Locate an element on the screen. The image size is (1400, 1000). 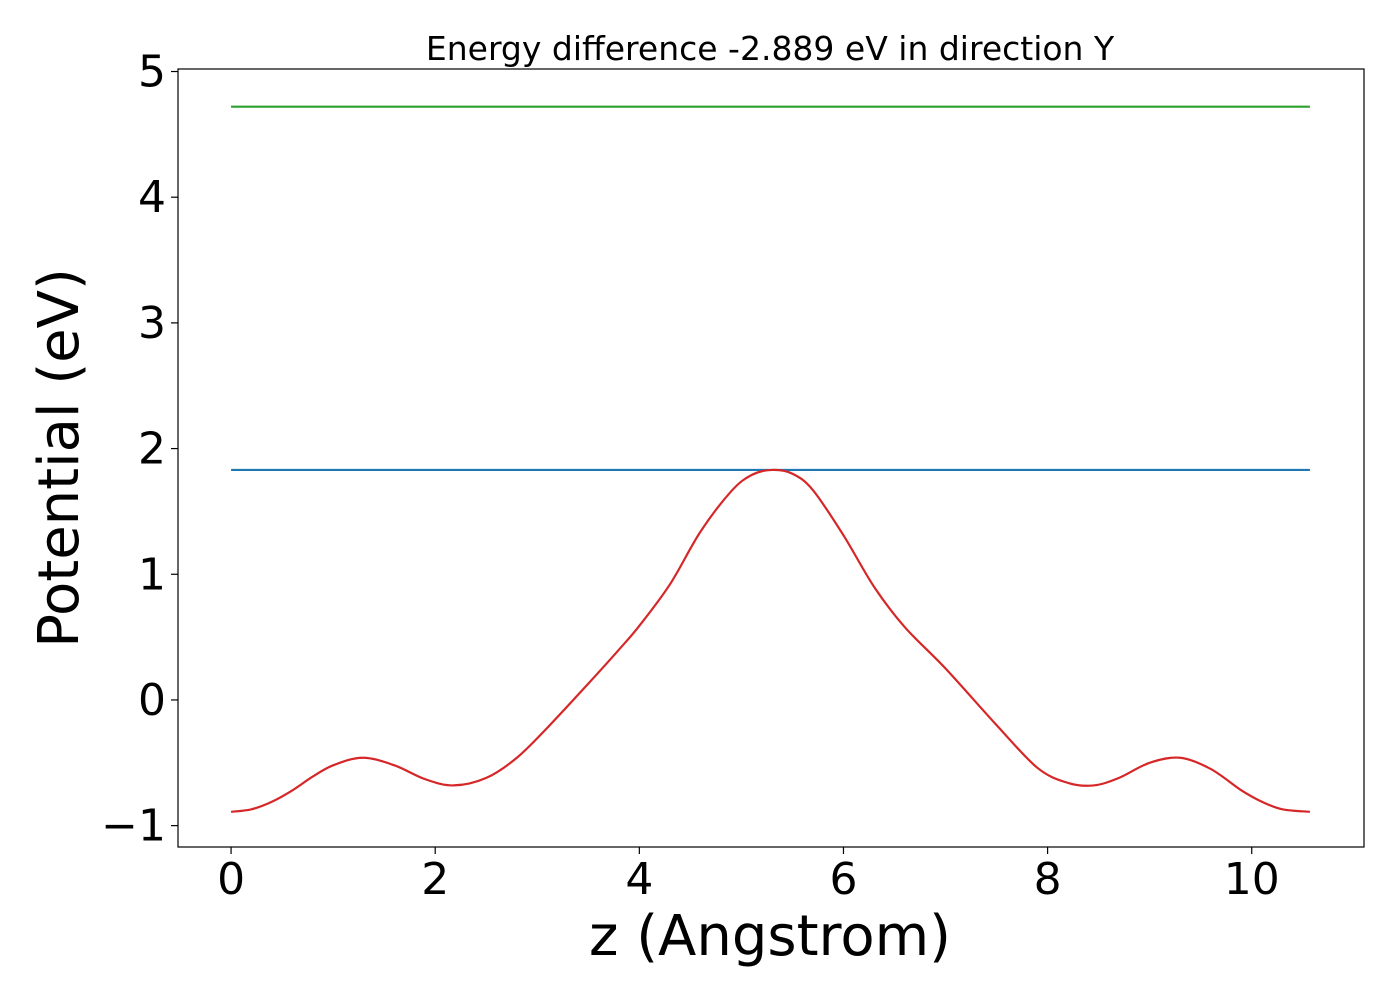
y-tick-label: 2 is located at coordinates (152, 449).